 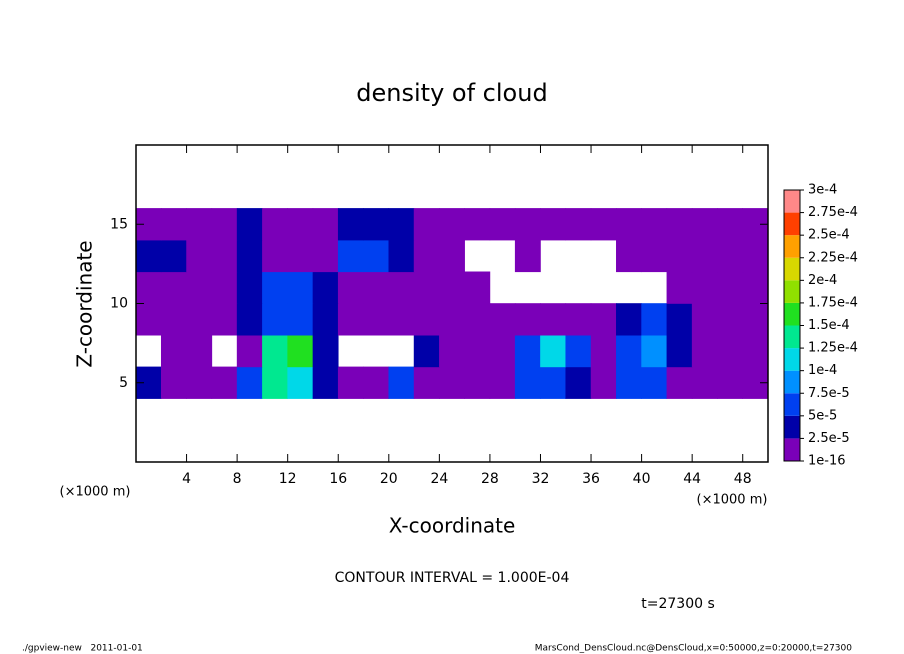 I want to click on x-tick-label: 4, so click(x=186, y=479).